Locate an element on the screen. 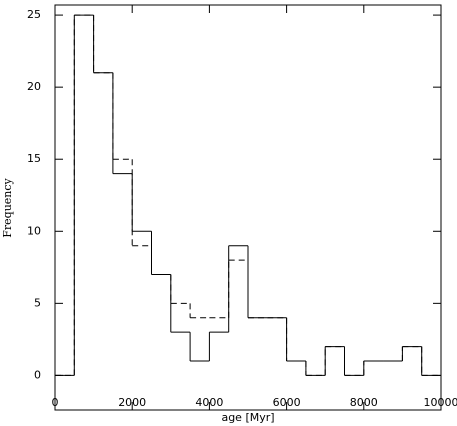 This screenshot has height=426, width=457. x-tick-label: 10000 is located at coordinates (440, 402).